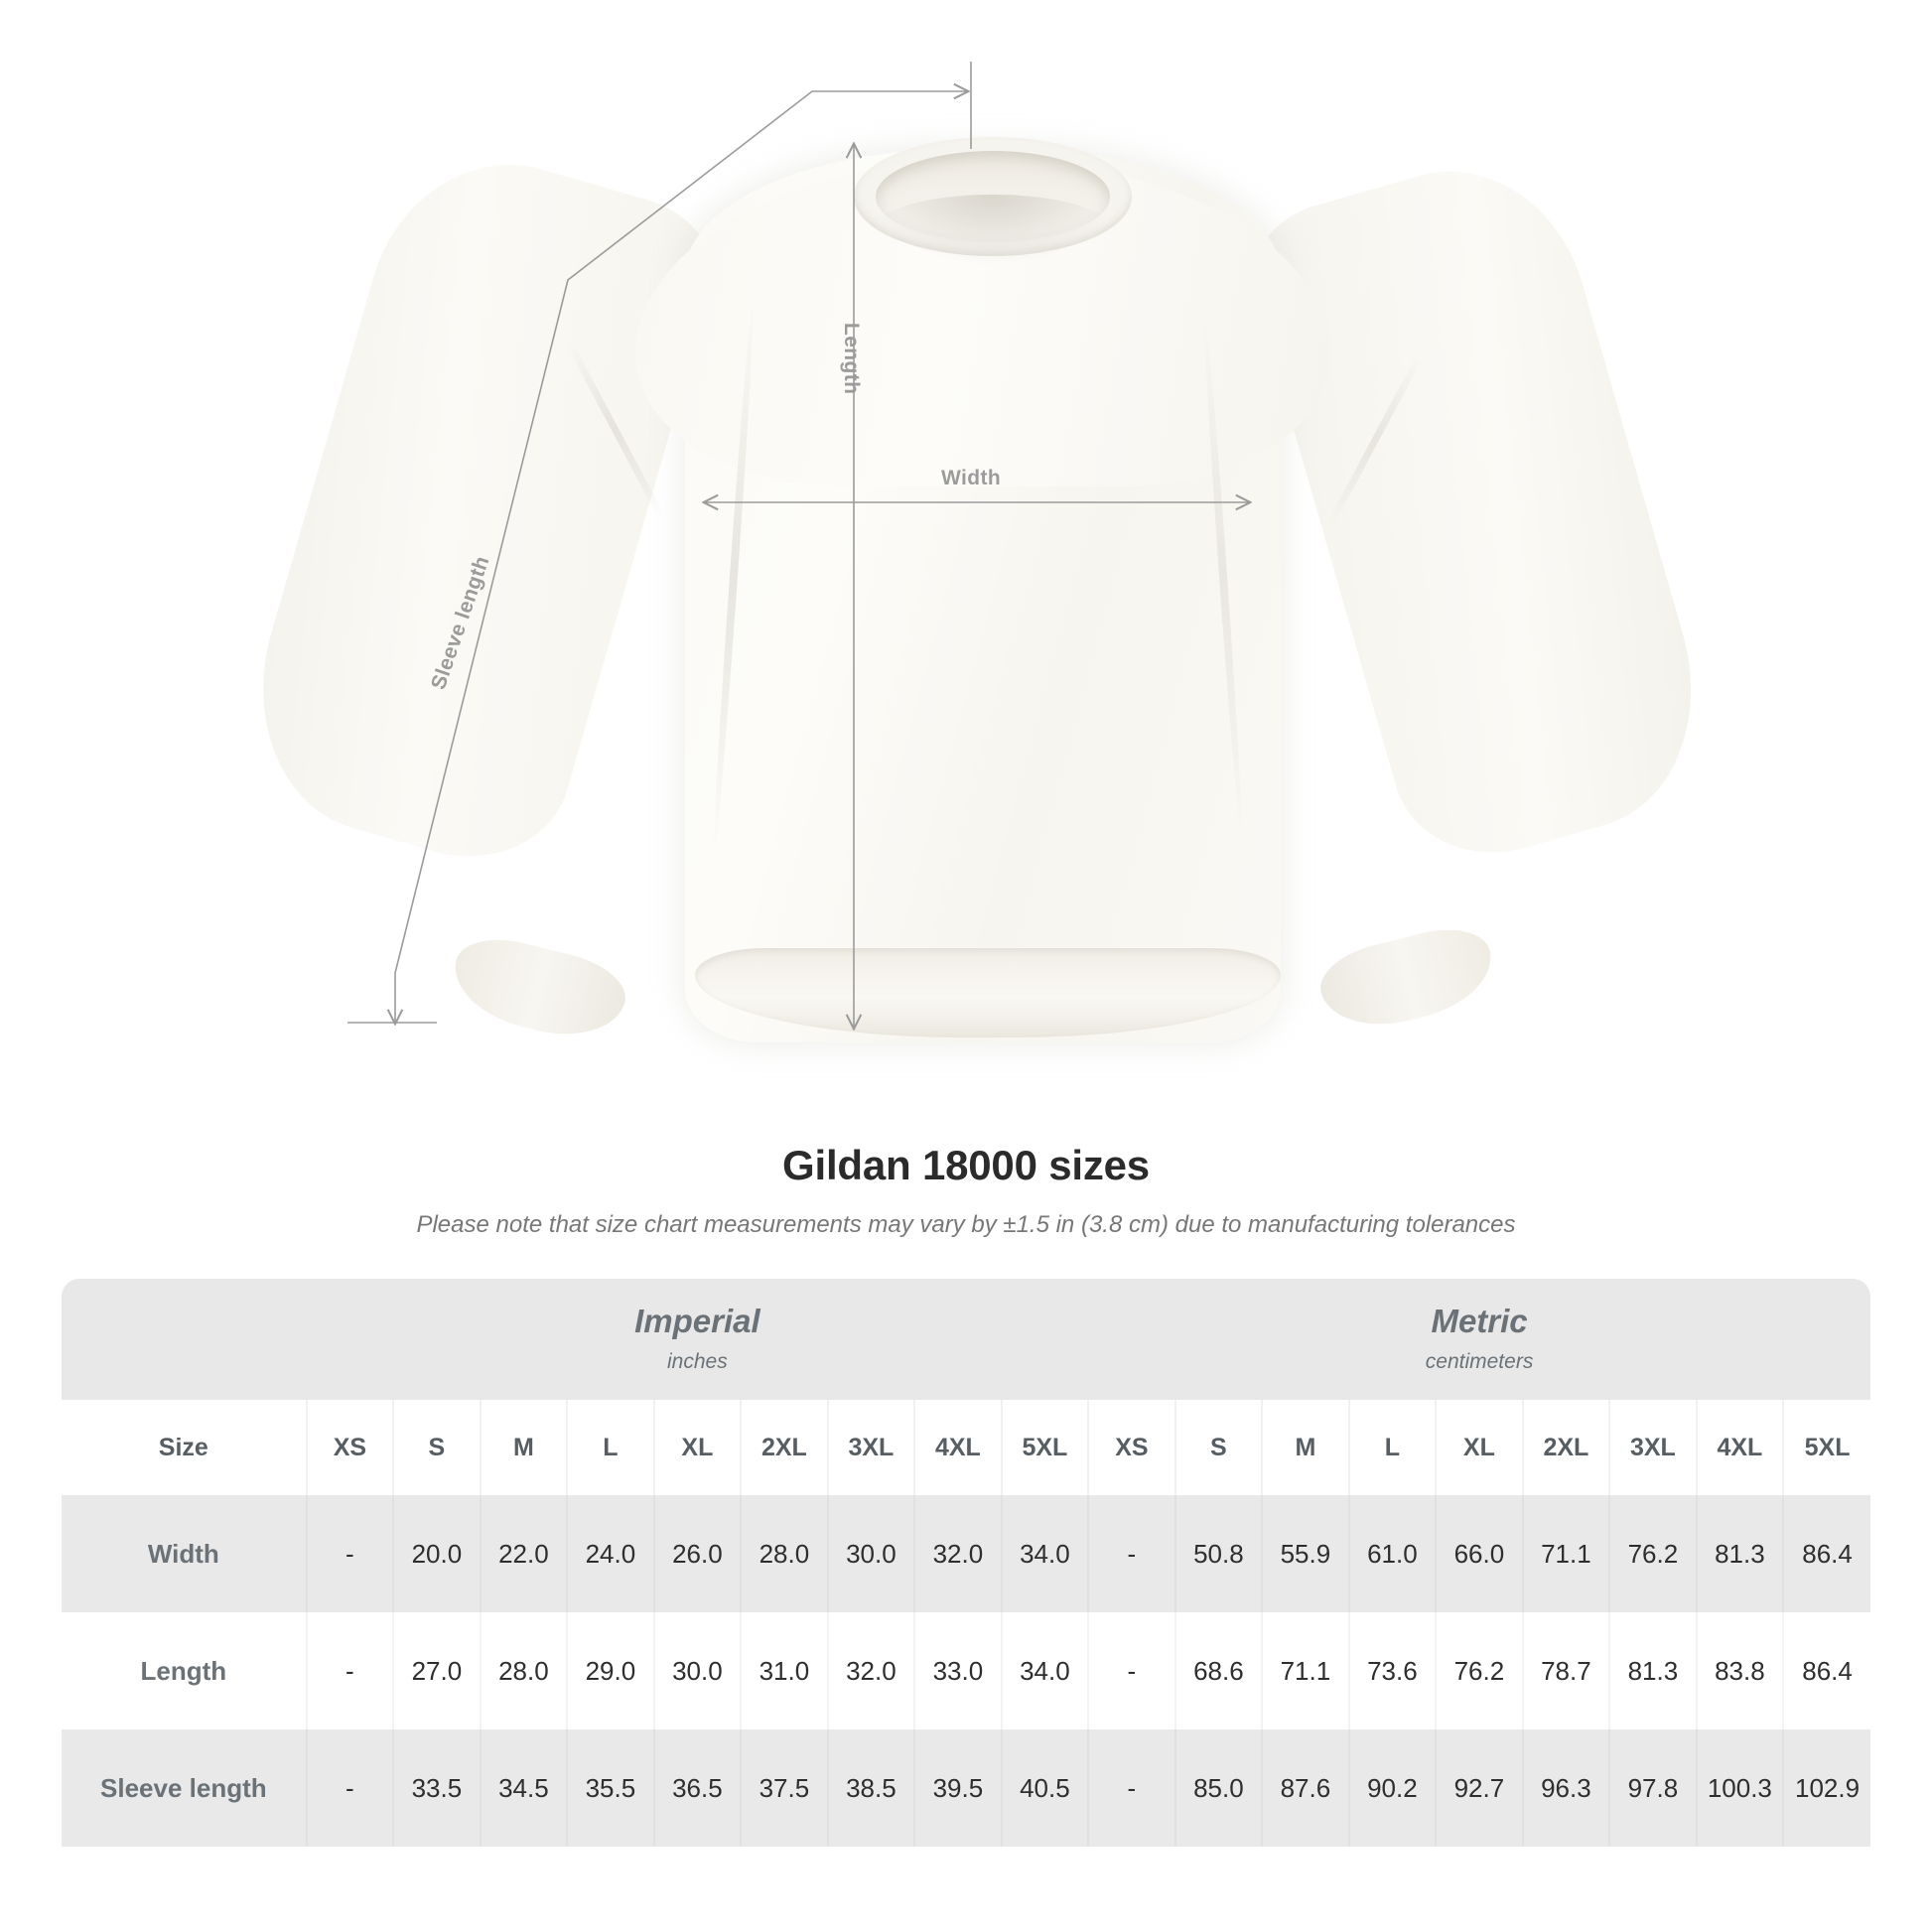 This screenshot has width=1932, height=1932. What do you see at coordinates (1218, 1788) in the screenshot?
I see `measurement-value: 85.0` at bounding box center [1218, 1788].